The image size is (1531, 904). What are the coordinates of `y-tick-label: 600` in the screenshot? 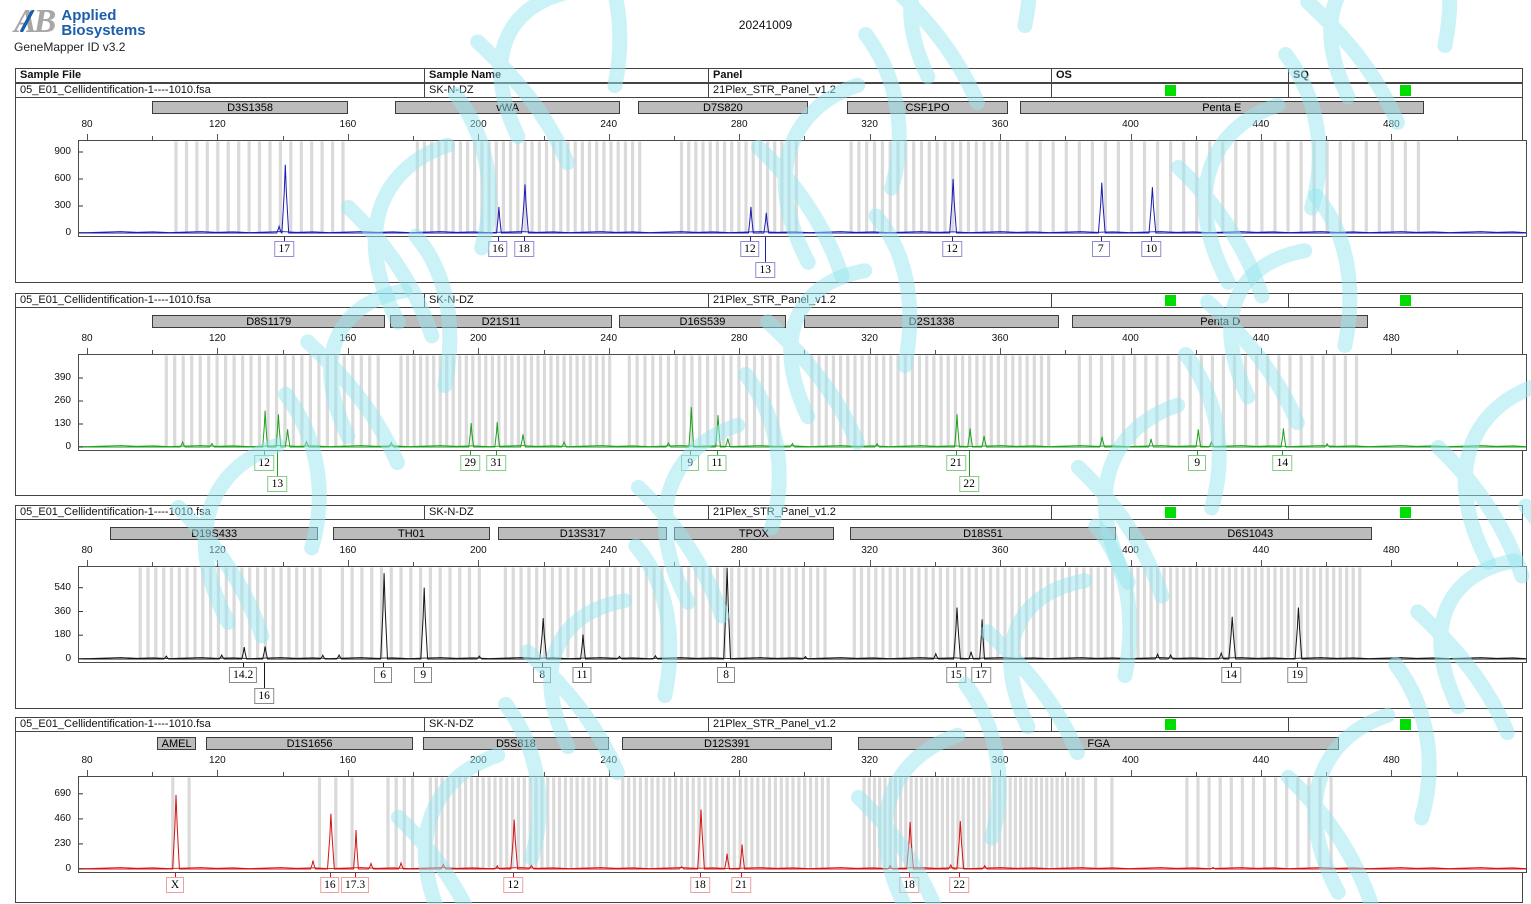 It's located at (62, 178).